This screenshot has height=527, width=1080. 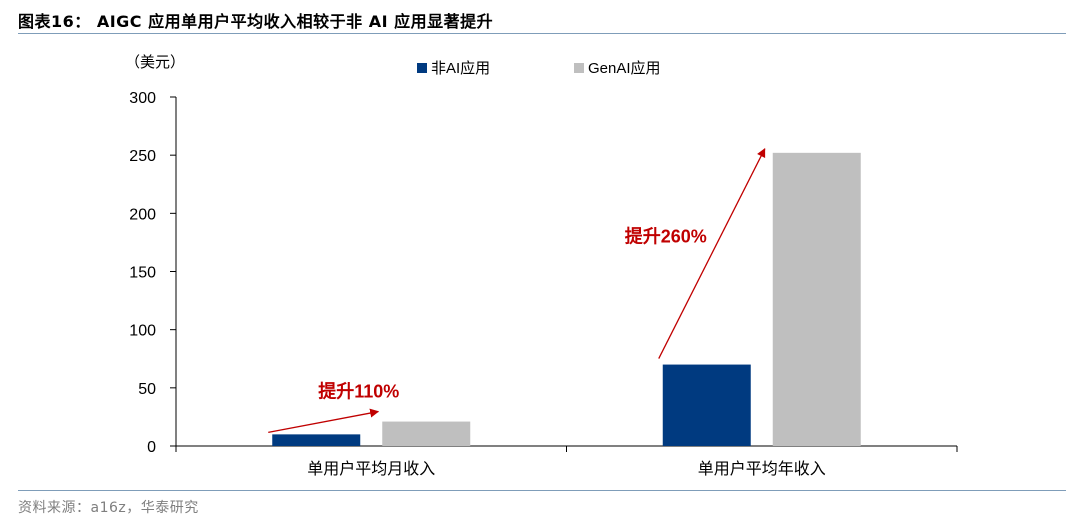 What do you see at coordinates (460, 68) in the screenshot?
I see `legend-label-non-ai: 非AI应用` at bounding box center [460, 68].